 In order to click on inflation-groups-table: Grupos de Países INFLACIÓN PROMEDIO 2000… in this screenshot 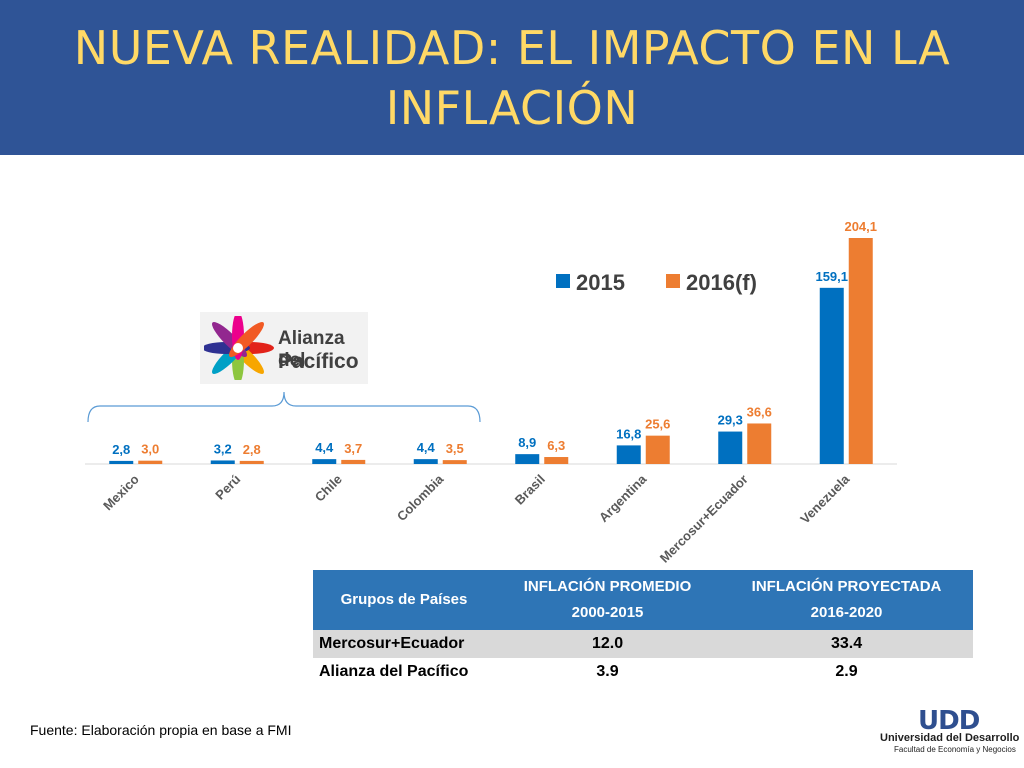, I will do `click(643, 628)`.